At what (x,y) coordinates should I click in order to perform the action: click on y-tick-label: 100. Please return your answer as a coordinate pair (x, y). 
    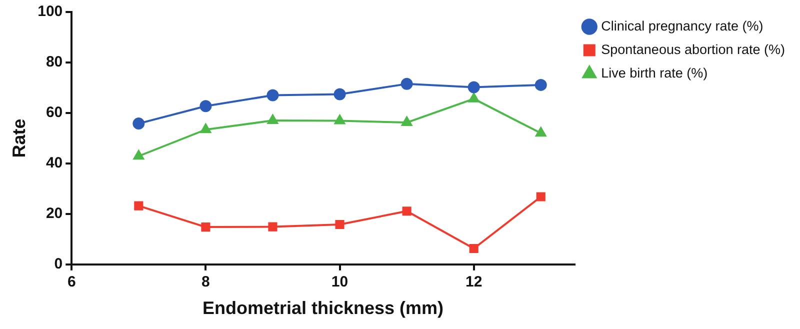
    Looking at the image, I should click on (50, 11).